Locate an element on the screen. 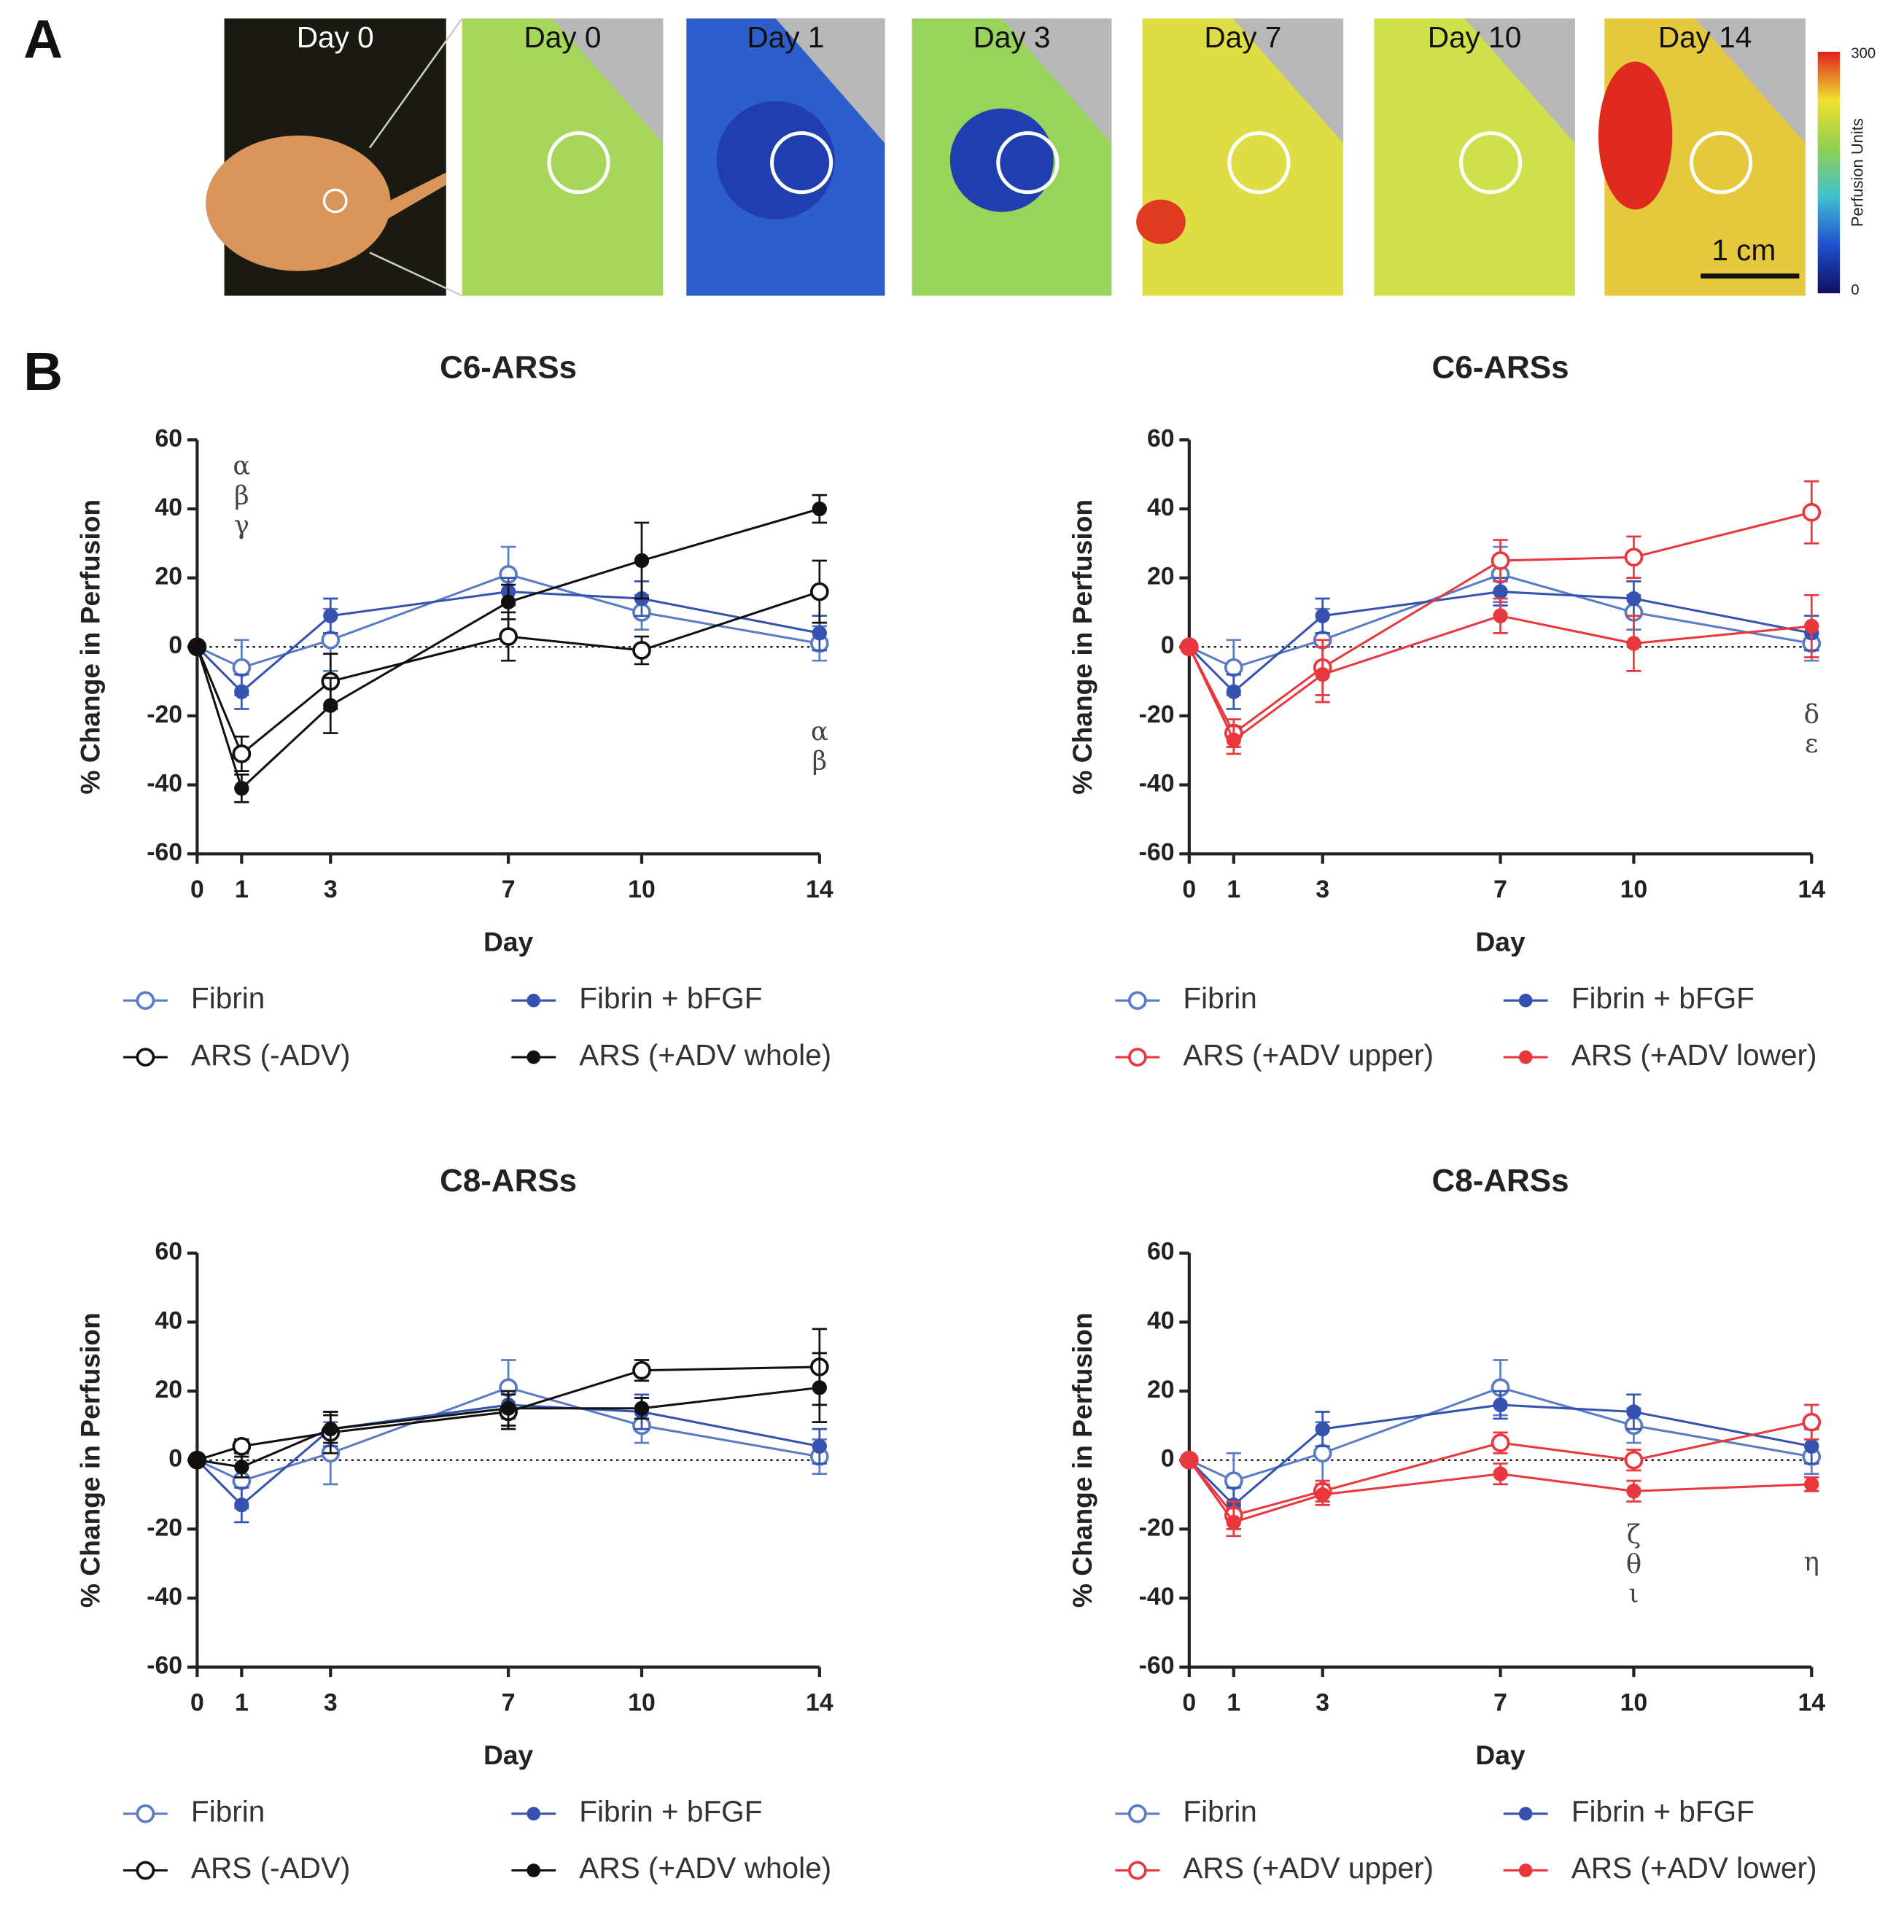 The height and width of the screenshot is (1932, 1904). annotation: ε is located at coordinates (1811, 744).